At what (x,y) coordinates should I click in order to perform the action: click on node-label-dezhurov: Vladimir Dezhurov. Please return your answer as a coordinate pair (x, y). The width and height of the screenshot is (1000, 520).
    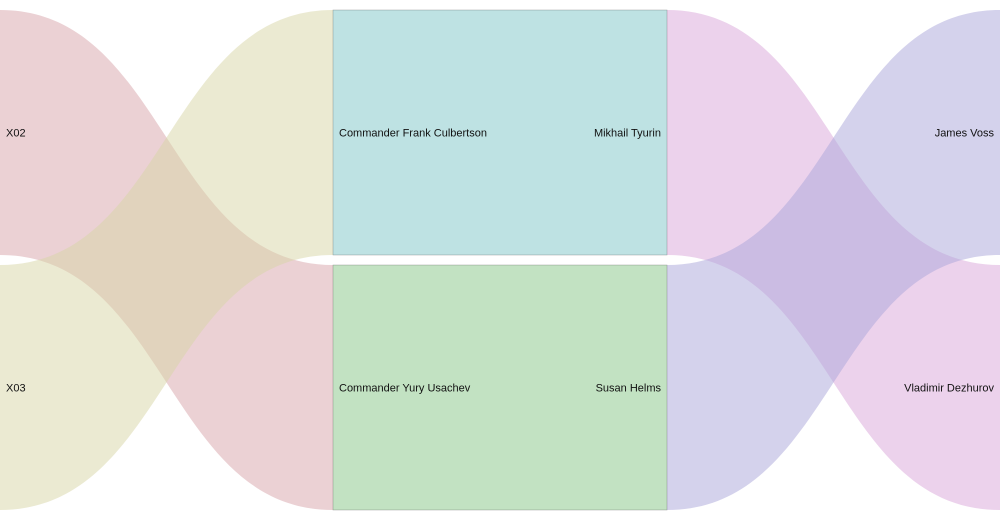
    Looking at the image, I should click on (949, 389).